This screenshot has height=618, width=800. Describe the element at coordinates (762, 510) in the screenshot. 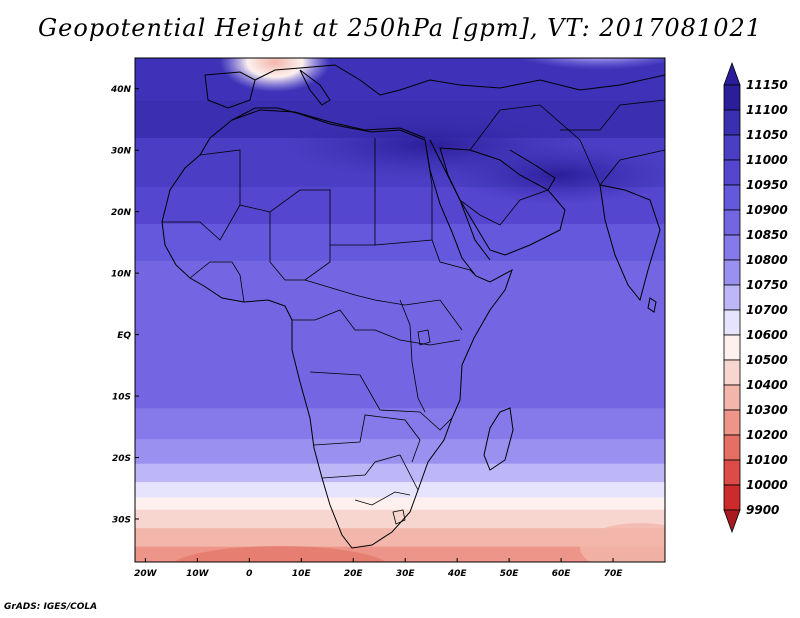

I see `colorbar-label: 9900` at that location.